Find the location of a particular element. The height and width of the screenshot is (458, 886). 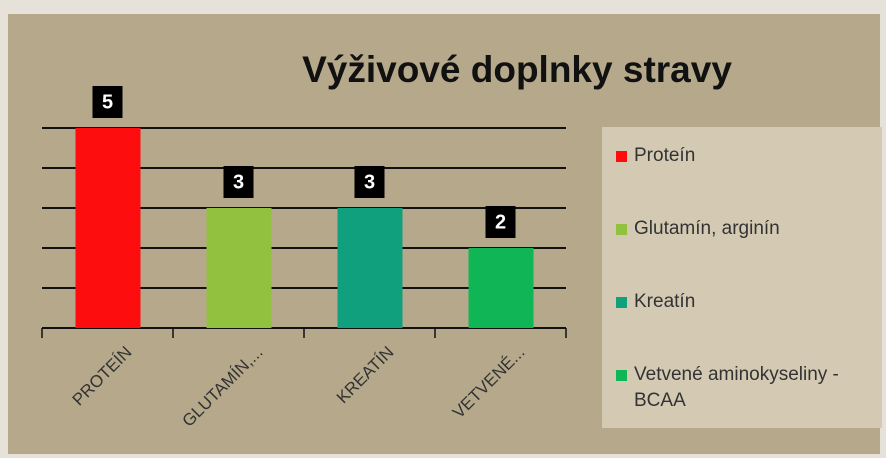

legend-label: Vetvené aminokyseliny - BCAA is located at coordinates (736, 387).